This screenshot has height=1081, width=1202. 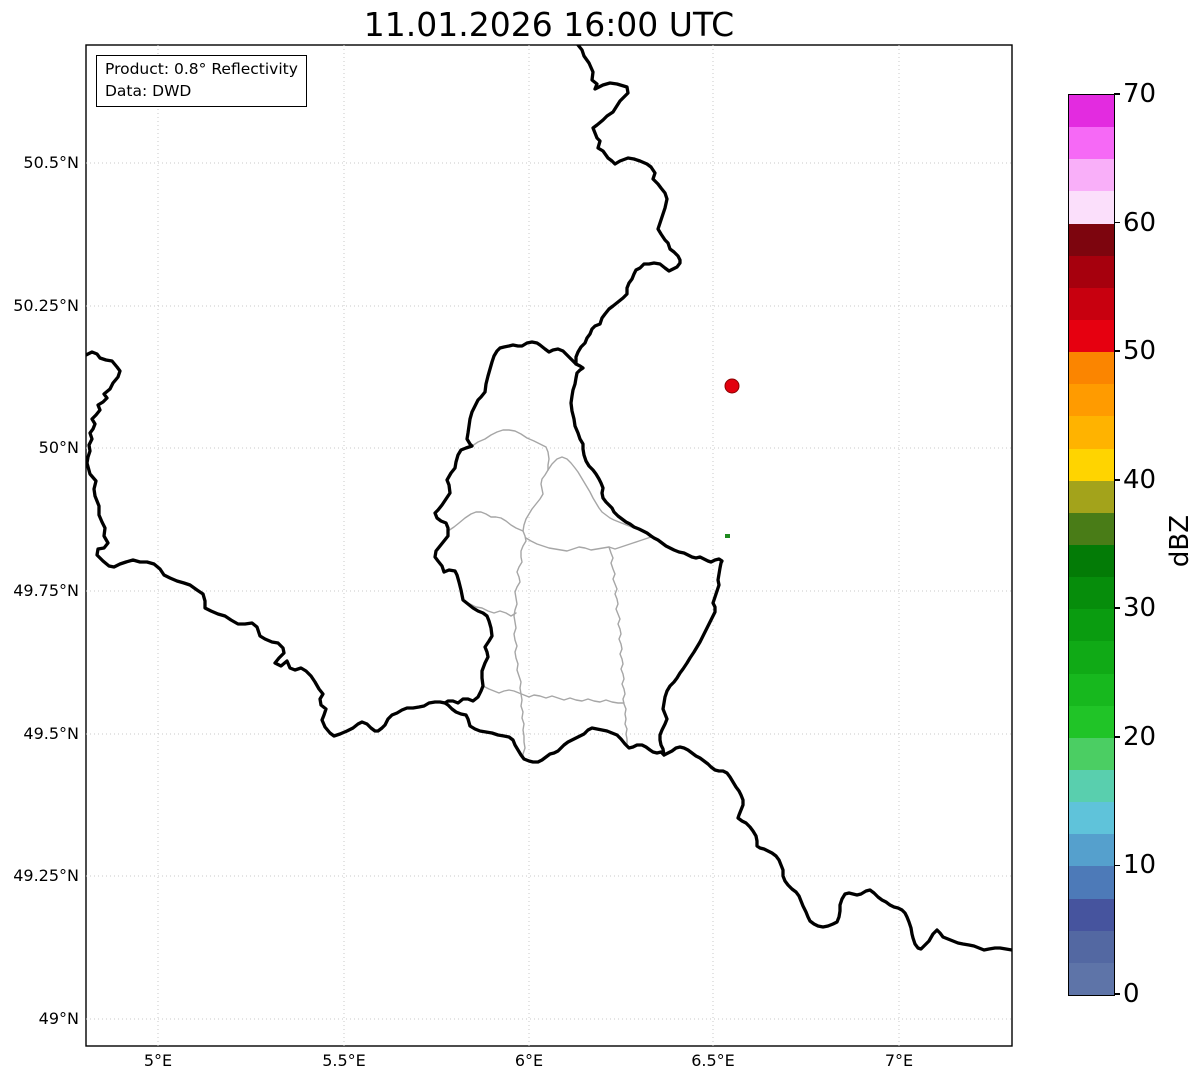 I want to click on x-tick-label: 6°E, so click(x=529, y=1060).